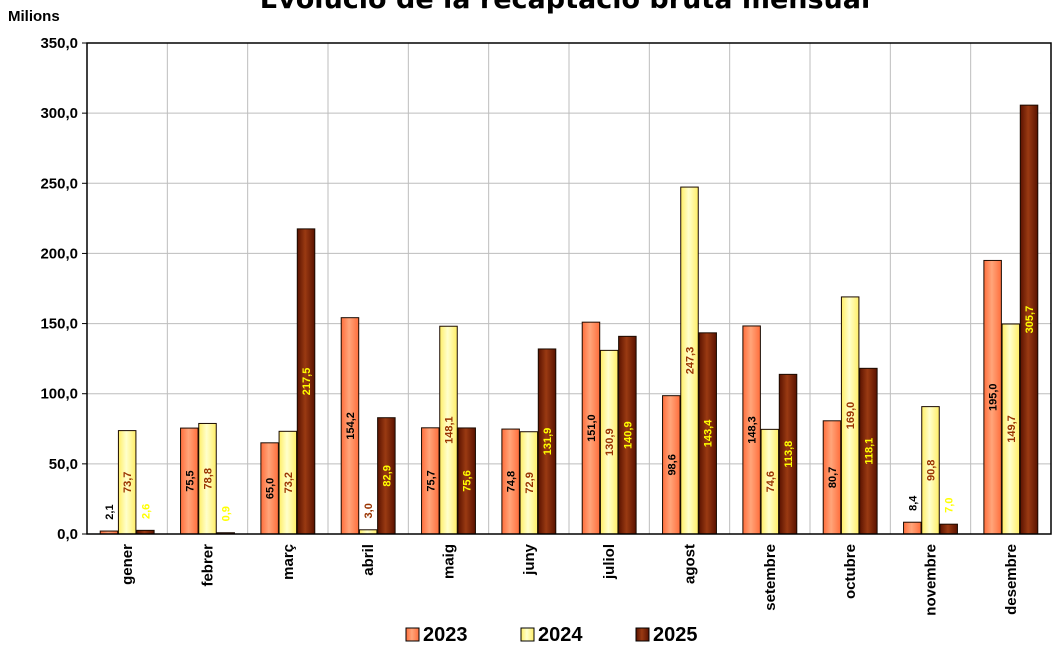  Describe the element at coordinates (789, 454) in the screenshot. I see `data-label-2025-setembre: 113,8` at that location.